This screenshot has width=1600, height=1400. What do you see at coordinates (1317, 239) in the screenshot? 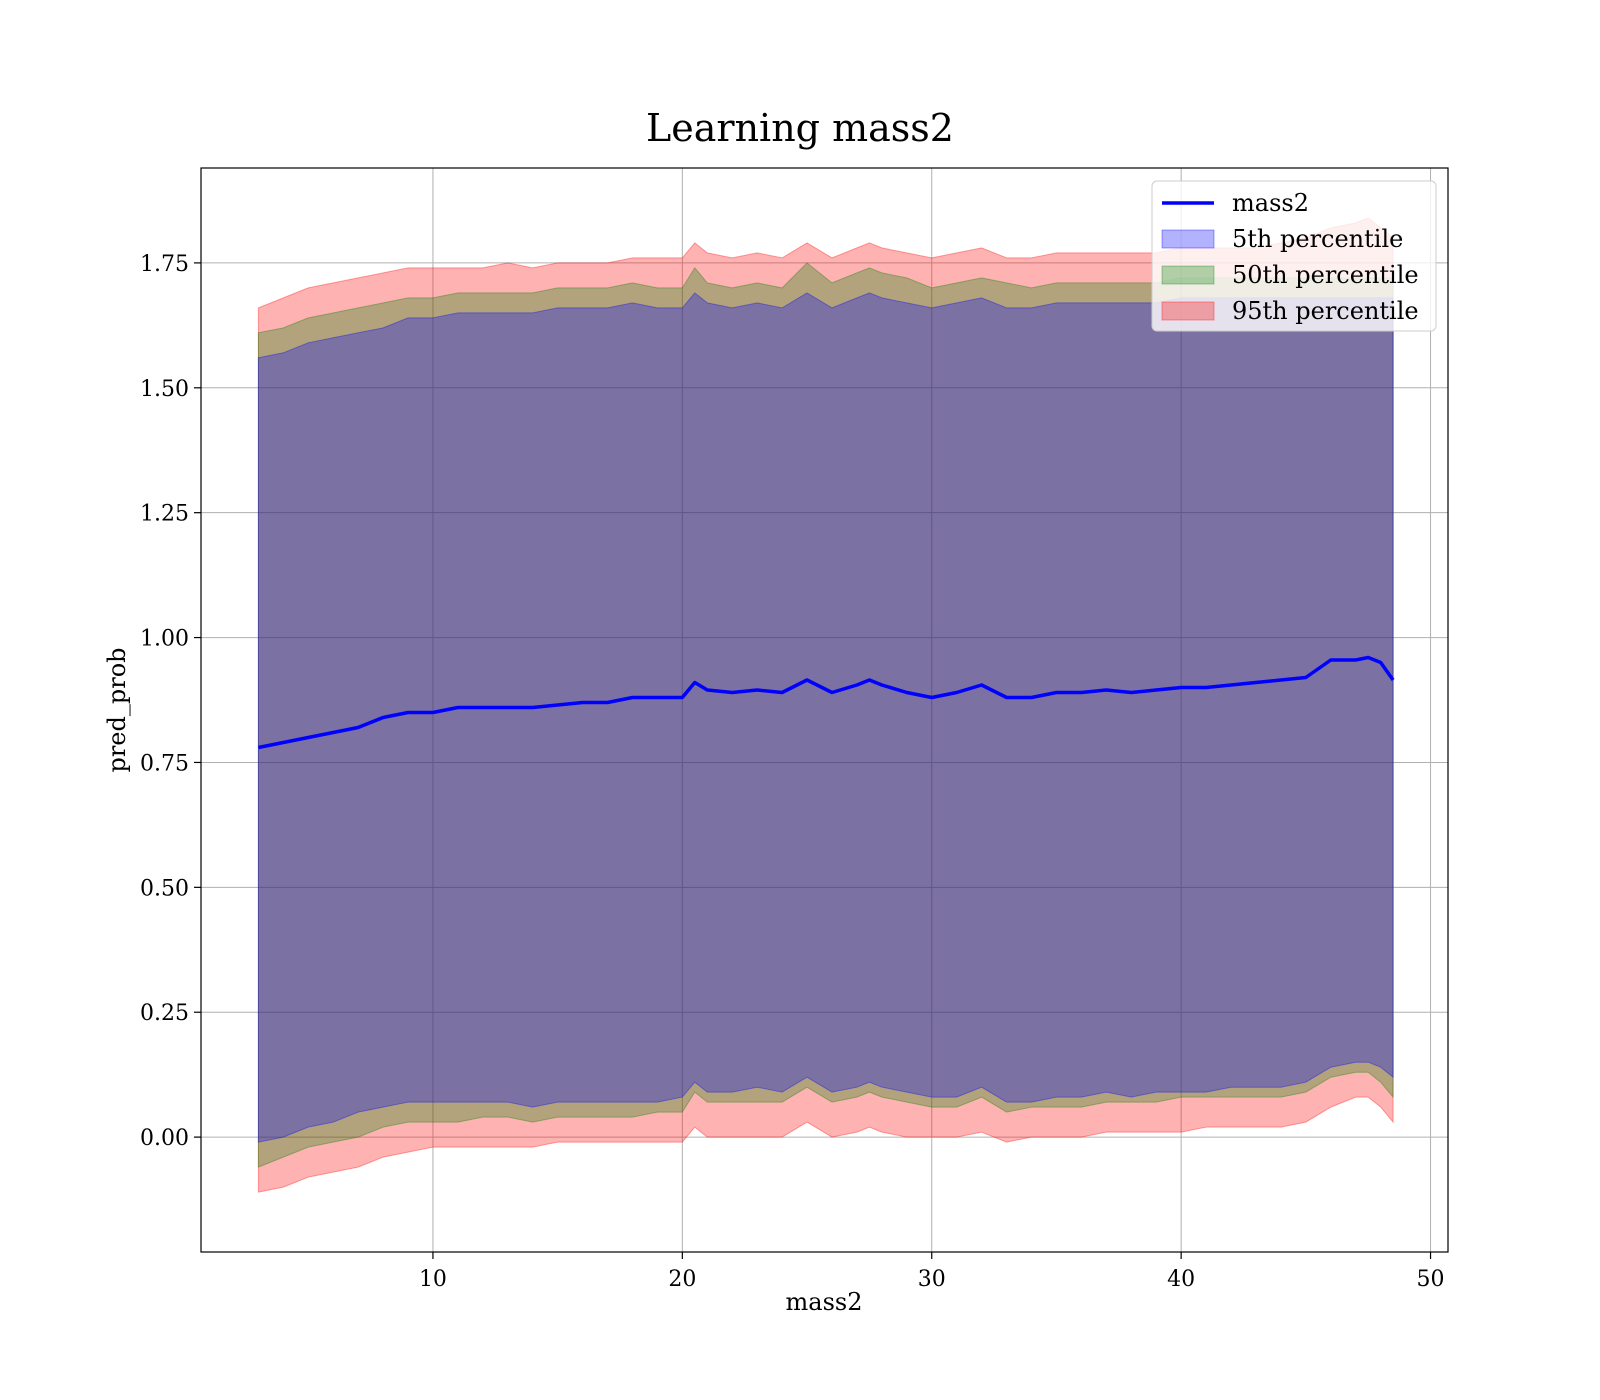
I see `legend-label: 5th percentile` at bounding box center [1317, 239].